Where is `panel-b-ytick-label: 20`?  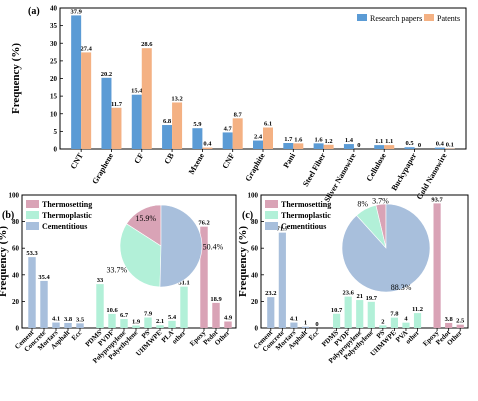
panel-b-ytick-label: 20 is located at coordinates (16, 302).